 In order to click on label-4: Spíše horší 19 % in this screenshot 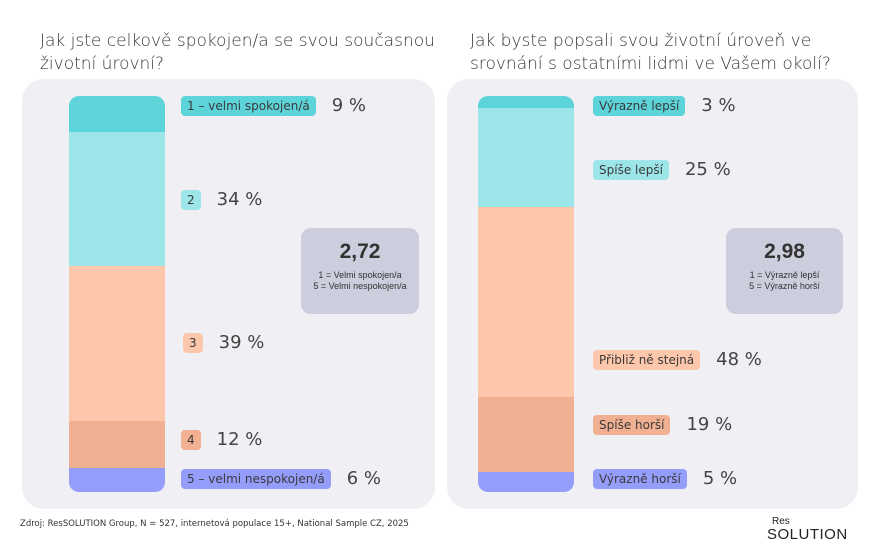, I will do `click(662, 424)`.